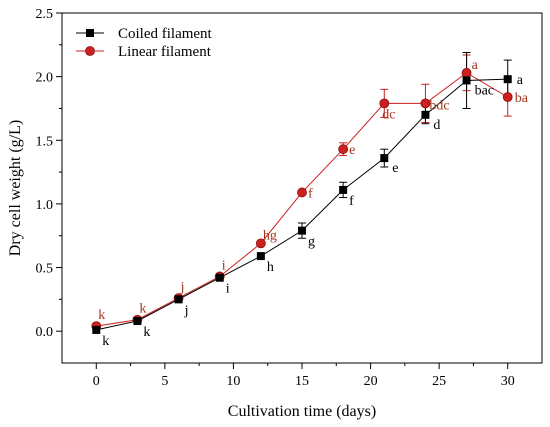 This screenshot has height=427, width=550. I want to click on data-label-coiled: d, so click(436, 125).